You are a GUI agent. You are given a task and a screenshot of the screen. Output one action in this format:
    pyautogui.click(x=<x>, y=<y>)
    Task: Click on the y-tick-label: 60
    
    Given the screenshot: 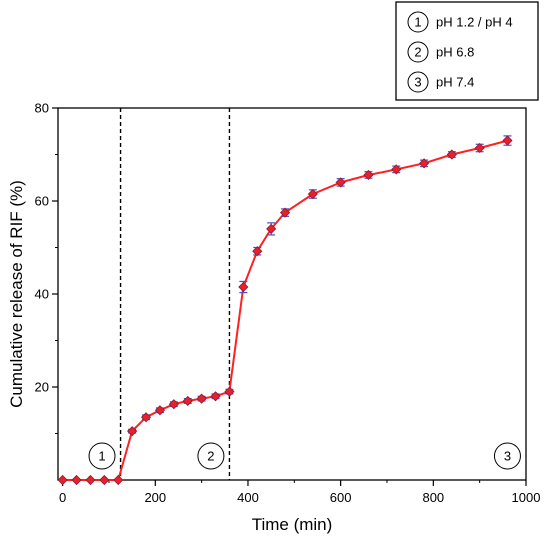 What is the action you would take?
    pyautogui.click(x=42, y=201)
    